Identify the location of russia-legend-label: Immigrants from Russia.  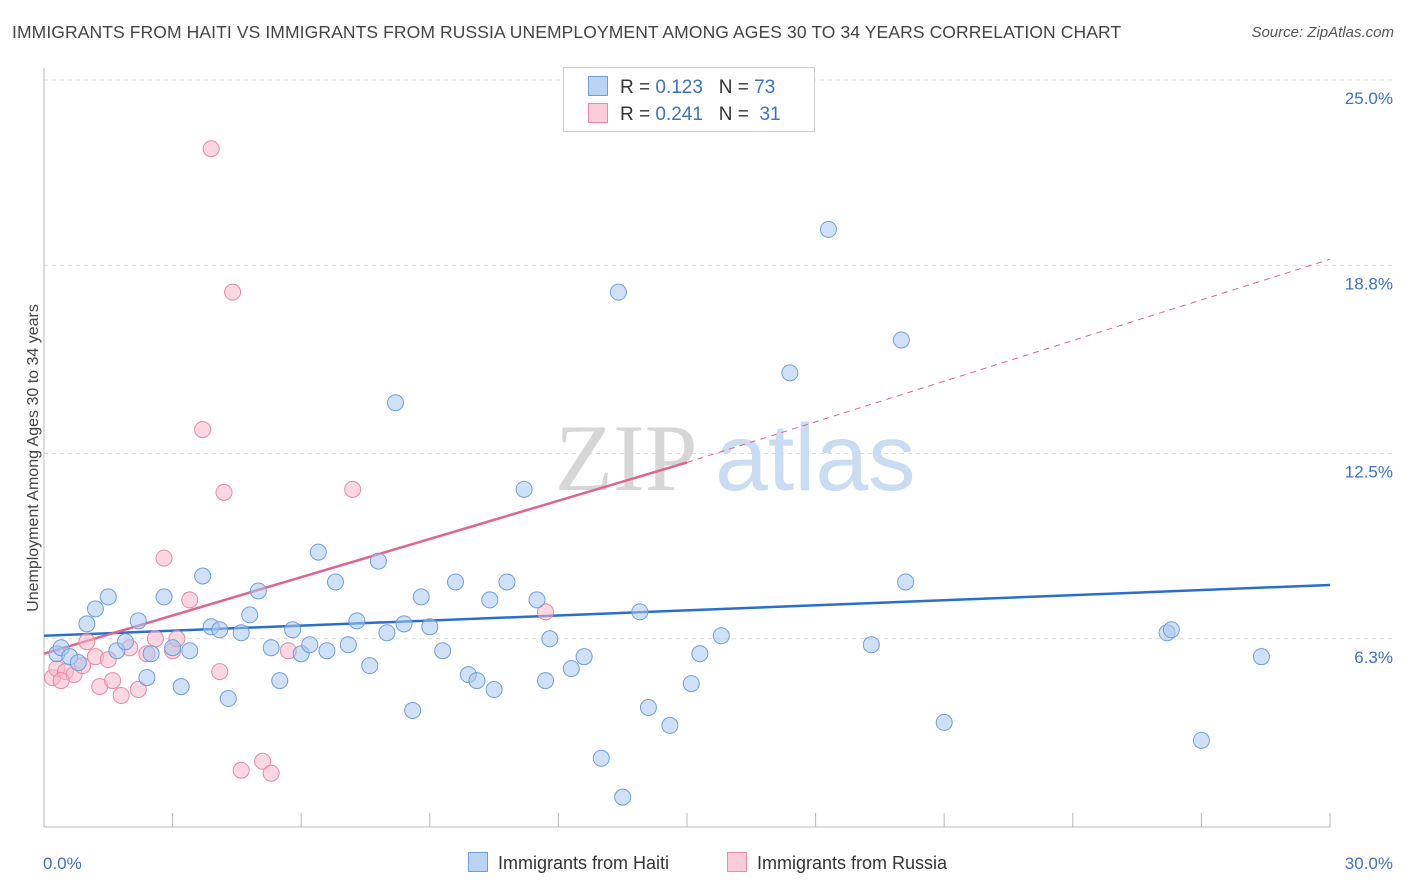
(852, 863).